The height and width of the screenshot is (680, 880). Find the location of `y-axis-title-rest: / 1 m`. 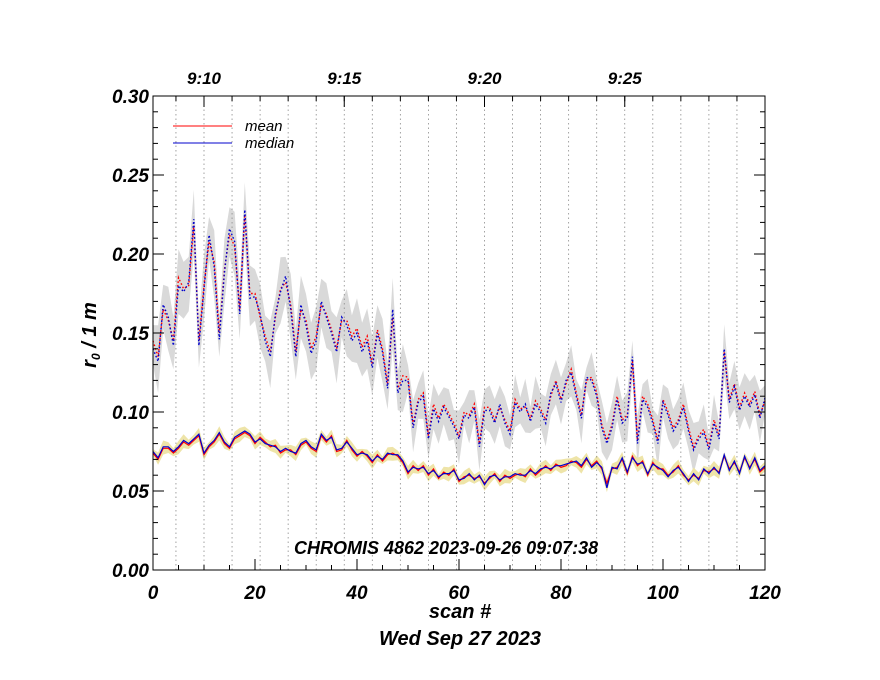

y-axis-title-rest: / 1 m is located at coordinates (90, 327).